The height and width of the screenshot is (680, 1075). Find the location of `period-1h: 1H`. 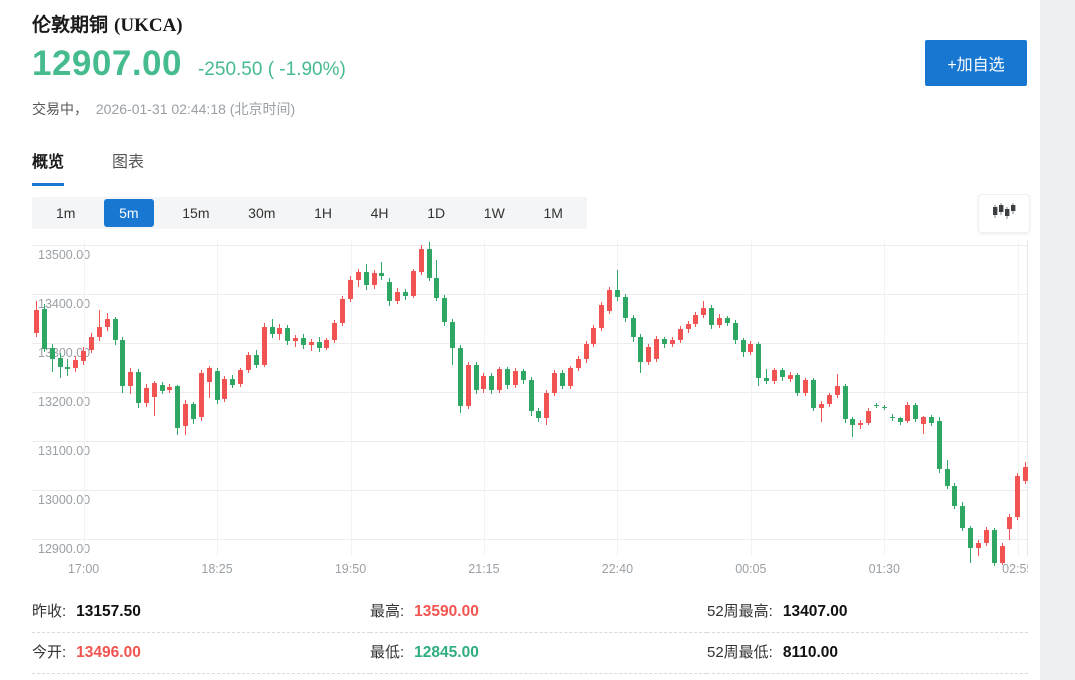

period-1h: 1H is located at coordinates (323, 213).